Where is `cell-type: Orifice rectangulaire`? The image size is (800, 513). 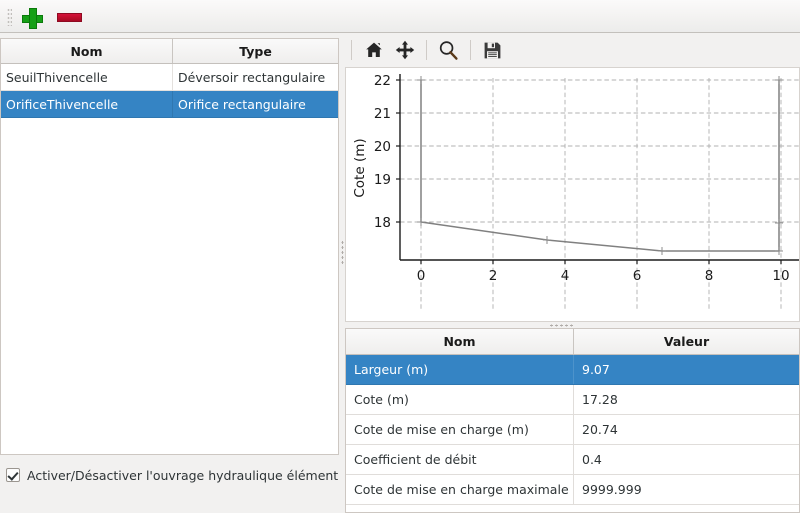 cell-type: Orifice rectangulaire is located at coordinates (242, 104).